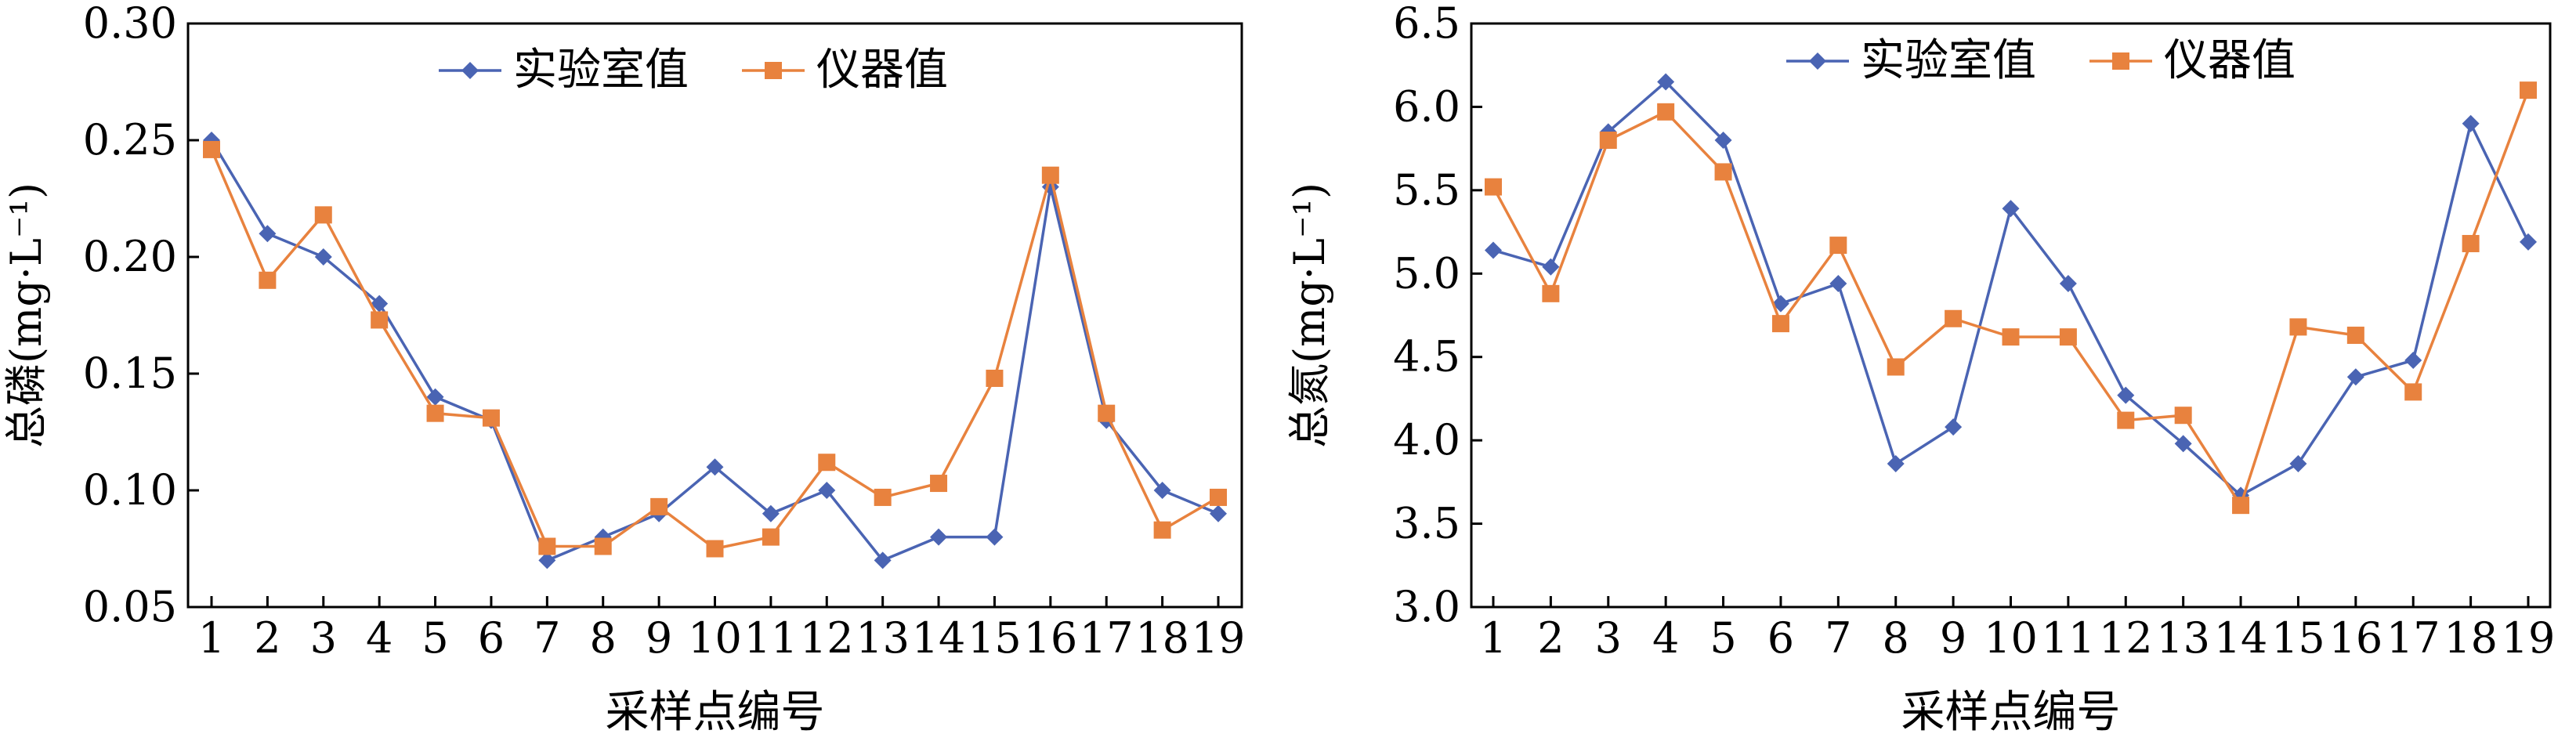 The width and height of the screenshot is (2576, 741). I want to click on y-tick-label: 0.10, so click(130, 490).